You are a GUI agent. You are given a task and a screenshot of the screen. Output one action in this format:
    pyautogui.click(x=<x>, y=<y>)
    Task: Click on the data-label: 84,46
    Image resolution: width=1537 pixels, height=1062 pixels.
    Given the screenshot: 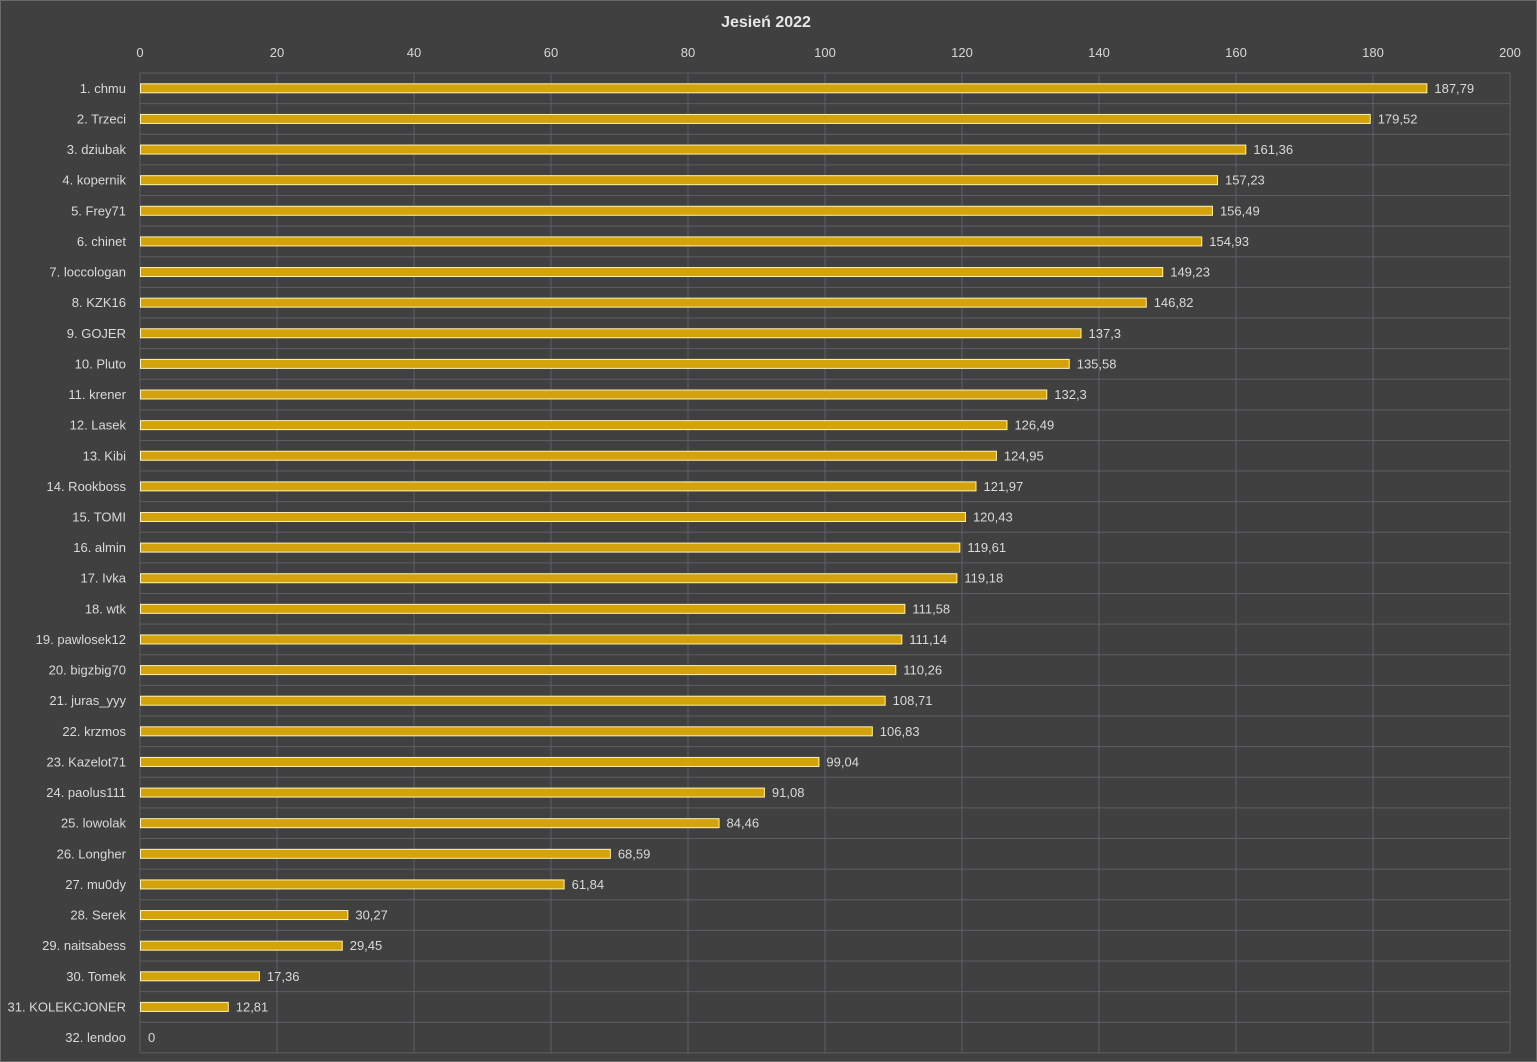 What is the action you would take?
    pyautogui.click(x=743, y=823)
    